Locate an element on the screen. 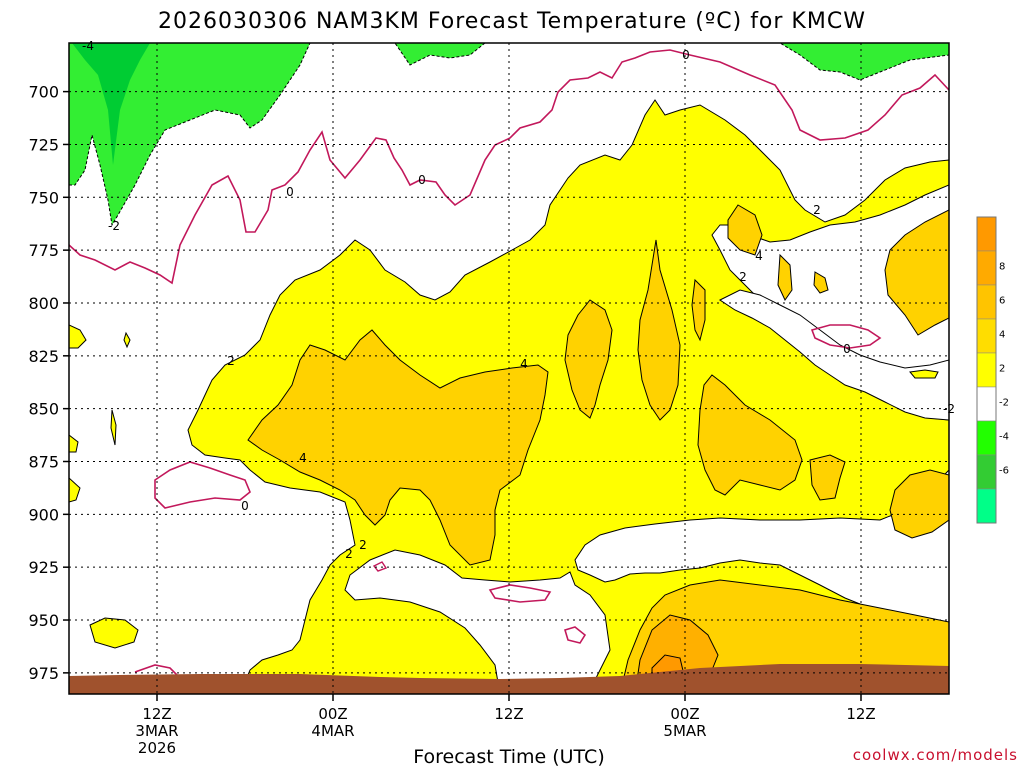 The height and width of the screenshot is (768, 1024). legend-label: -6 is located at coordinates (1004, 471).